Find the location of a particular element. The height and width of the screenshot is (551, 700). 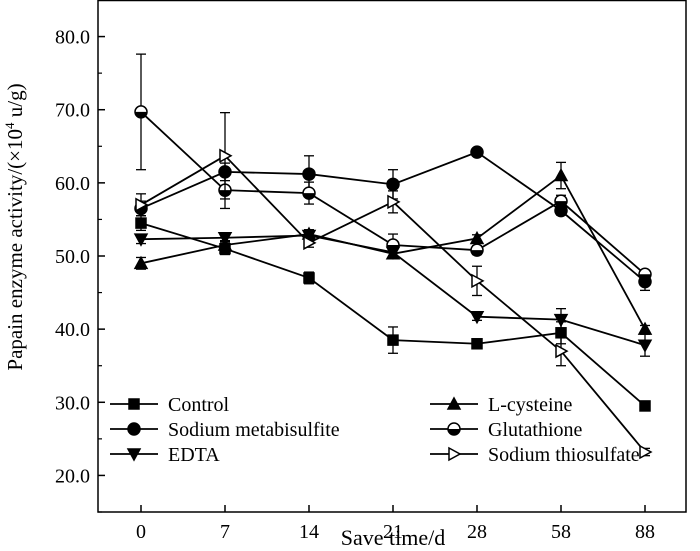

y-tick-label: 20.0 is located at coordinates (72, 476).